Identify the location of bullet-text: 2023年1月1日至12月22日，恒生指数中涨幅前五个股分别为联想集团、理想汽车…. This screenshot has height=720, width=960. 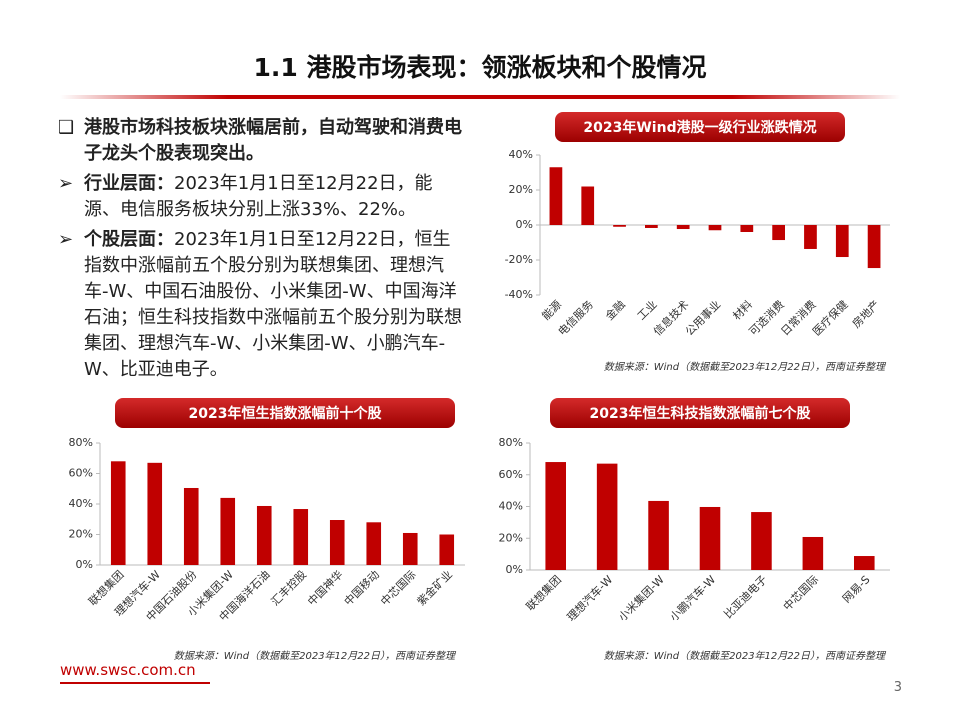
(273, 304).